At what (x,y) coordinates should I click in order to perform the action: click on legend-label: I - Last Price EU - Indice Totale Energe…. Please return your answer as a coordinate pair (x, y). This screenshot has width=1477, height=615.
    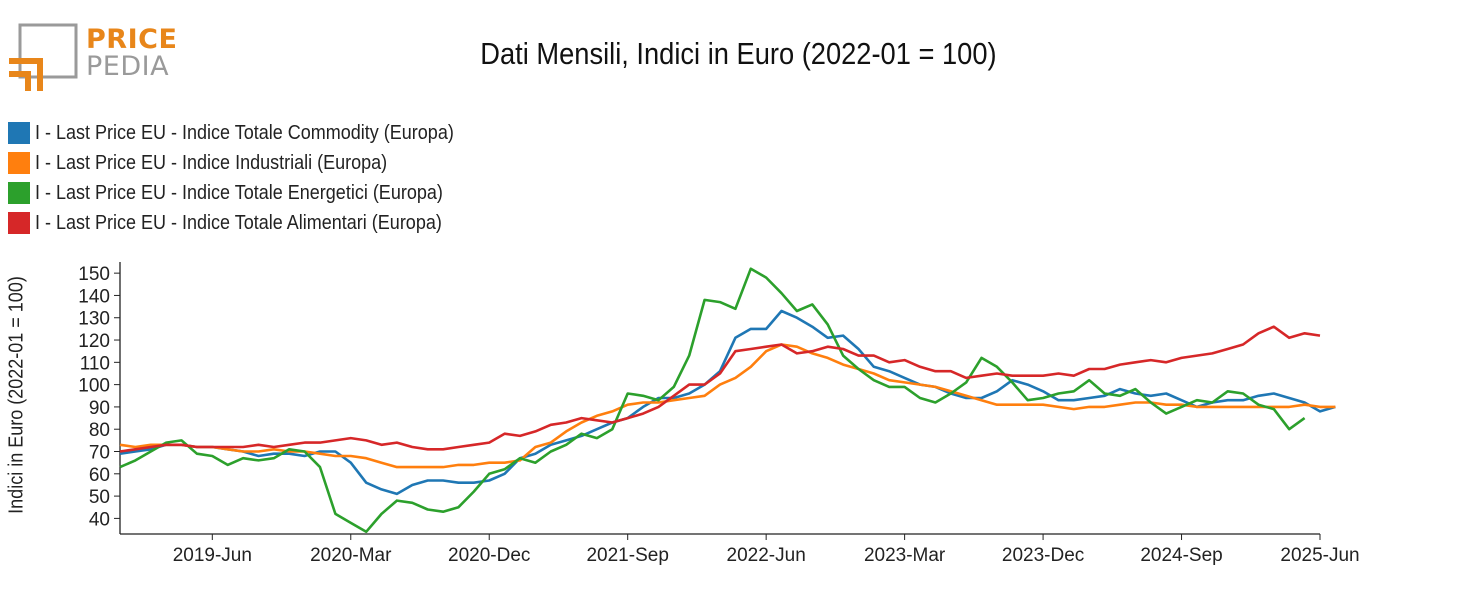
    Looking at the image, I should click on (239, 192).